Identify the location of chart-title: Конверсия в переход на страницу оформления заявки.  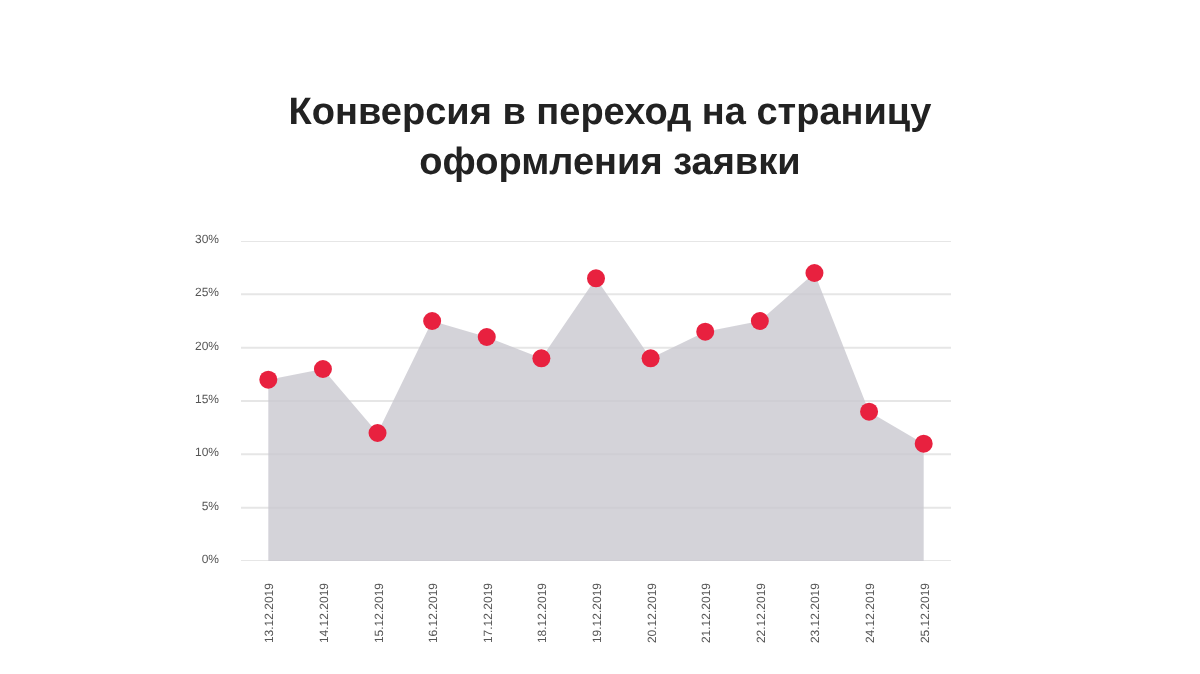
(610, 139).